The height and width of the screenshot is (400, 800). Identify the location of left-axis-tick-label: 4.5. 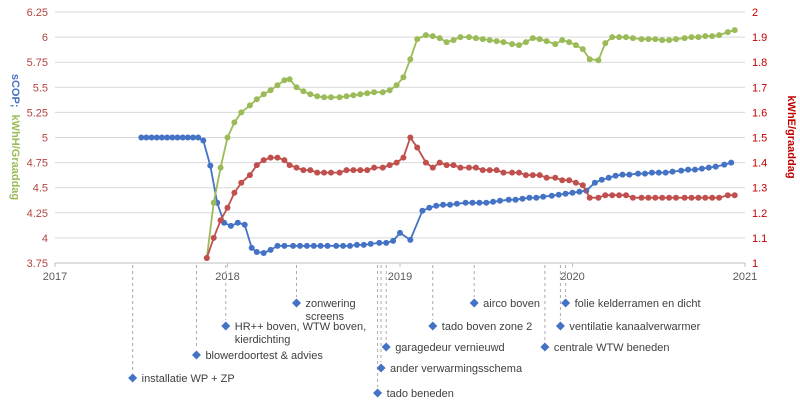
(40, 189).